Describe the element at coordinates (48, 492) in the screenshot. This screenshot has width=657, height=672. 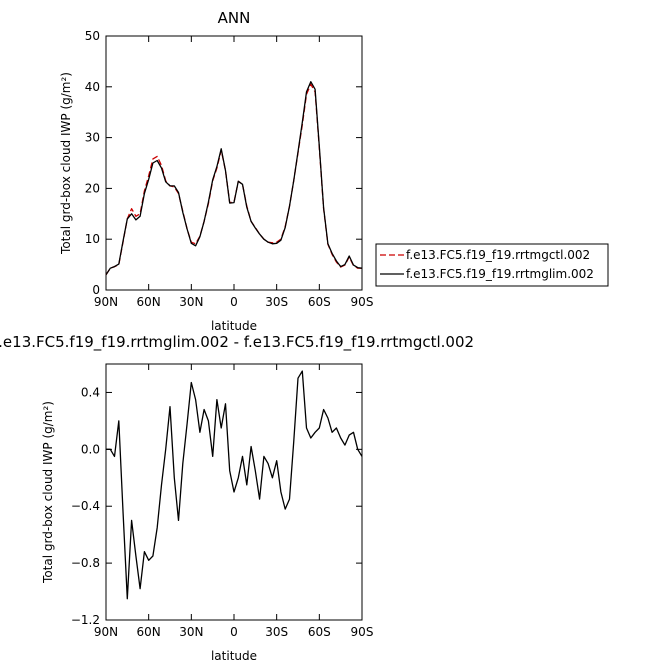
I see `bottom-y-axis-label: Total grd-box cloud IWP (g/m²)` at that location.